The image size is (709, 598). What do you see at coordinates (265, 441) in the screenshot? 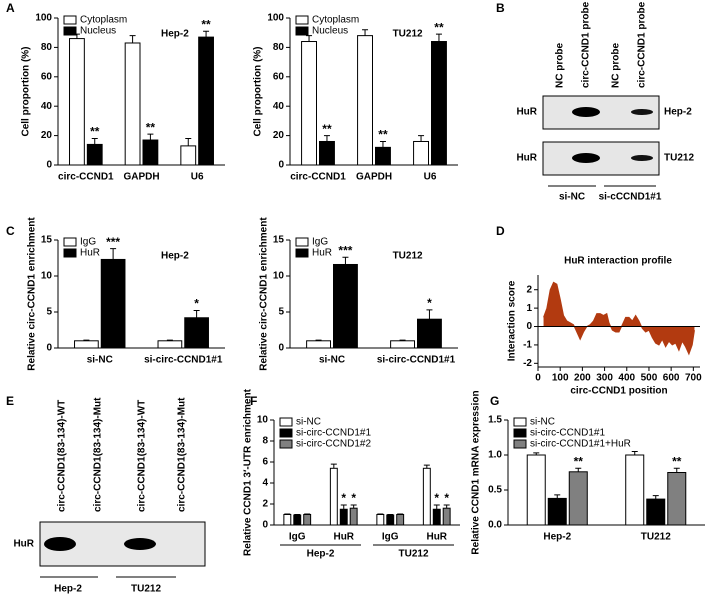
I see `y-tick-label: 8` at bounding box center [265, 441].